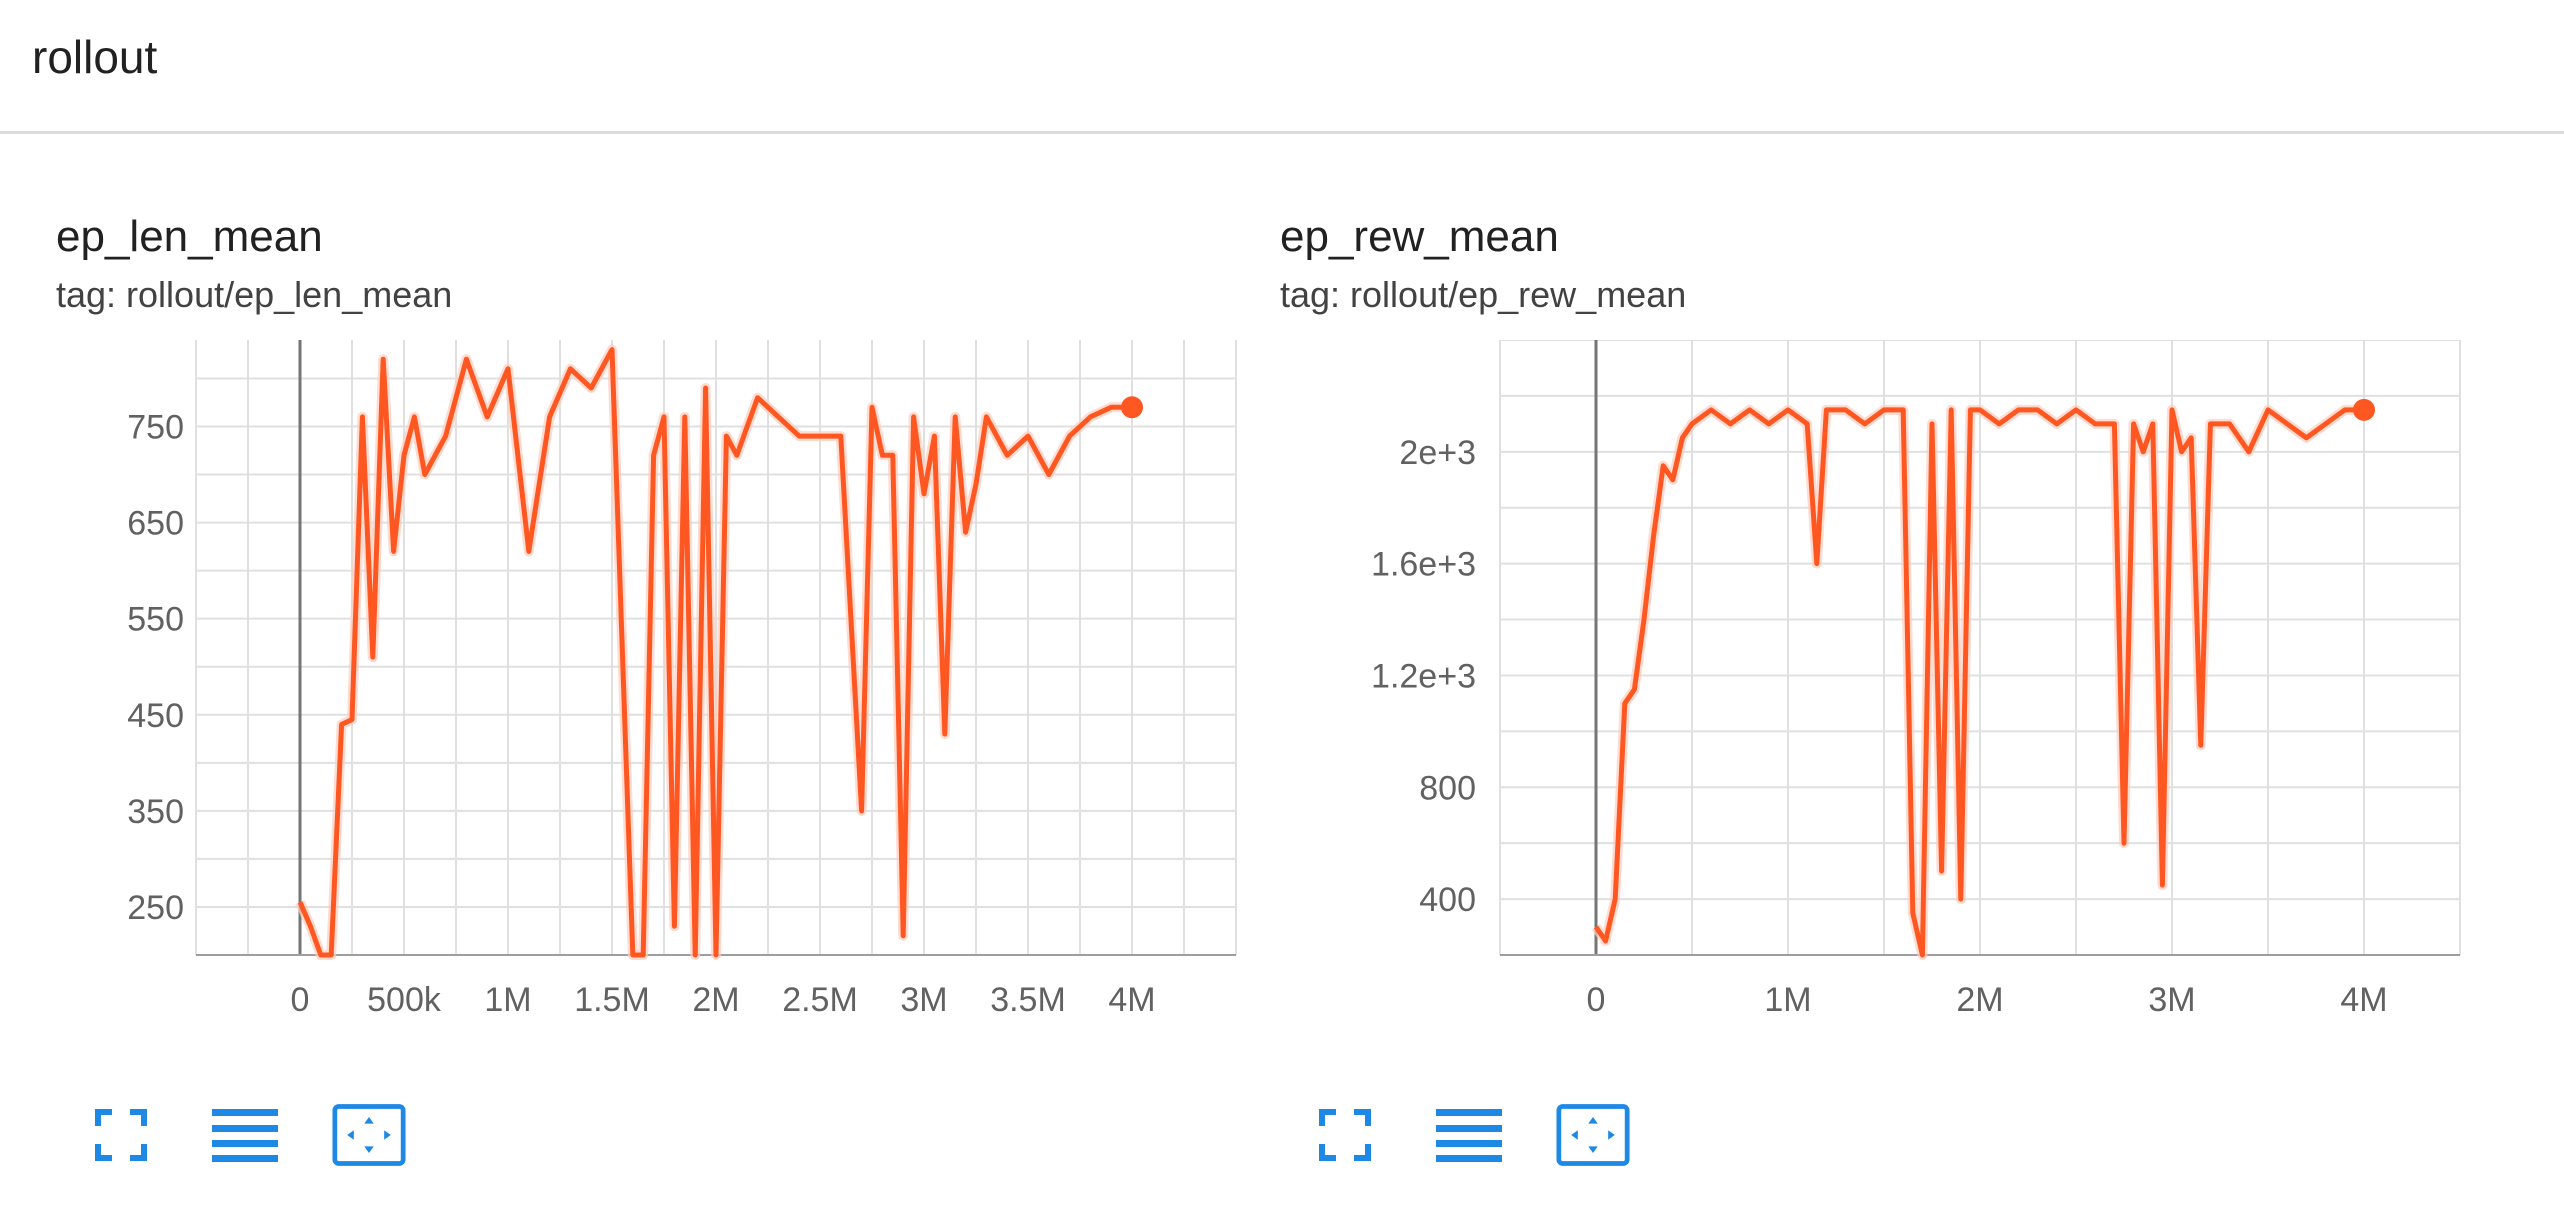  Describe the element at coordinates (155, 427) in the screenshot. I see `y-tick-label: 750` at that location.